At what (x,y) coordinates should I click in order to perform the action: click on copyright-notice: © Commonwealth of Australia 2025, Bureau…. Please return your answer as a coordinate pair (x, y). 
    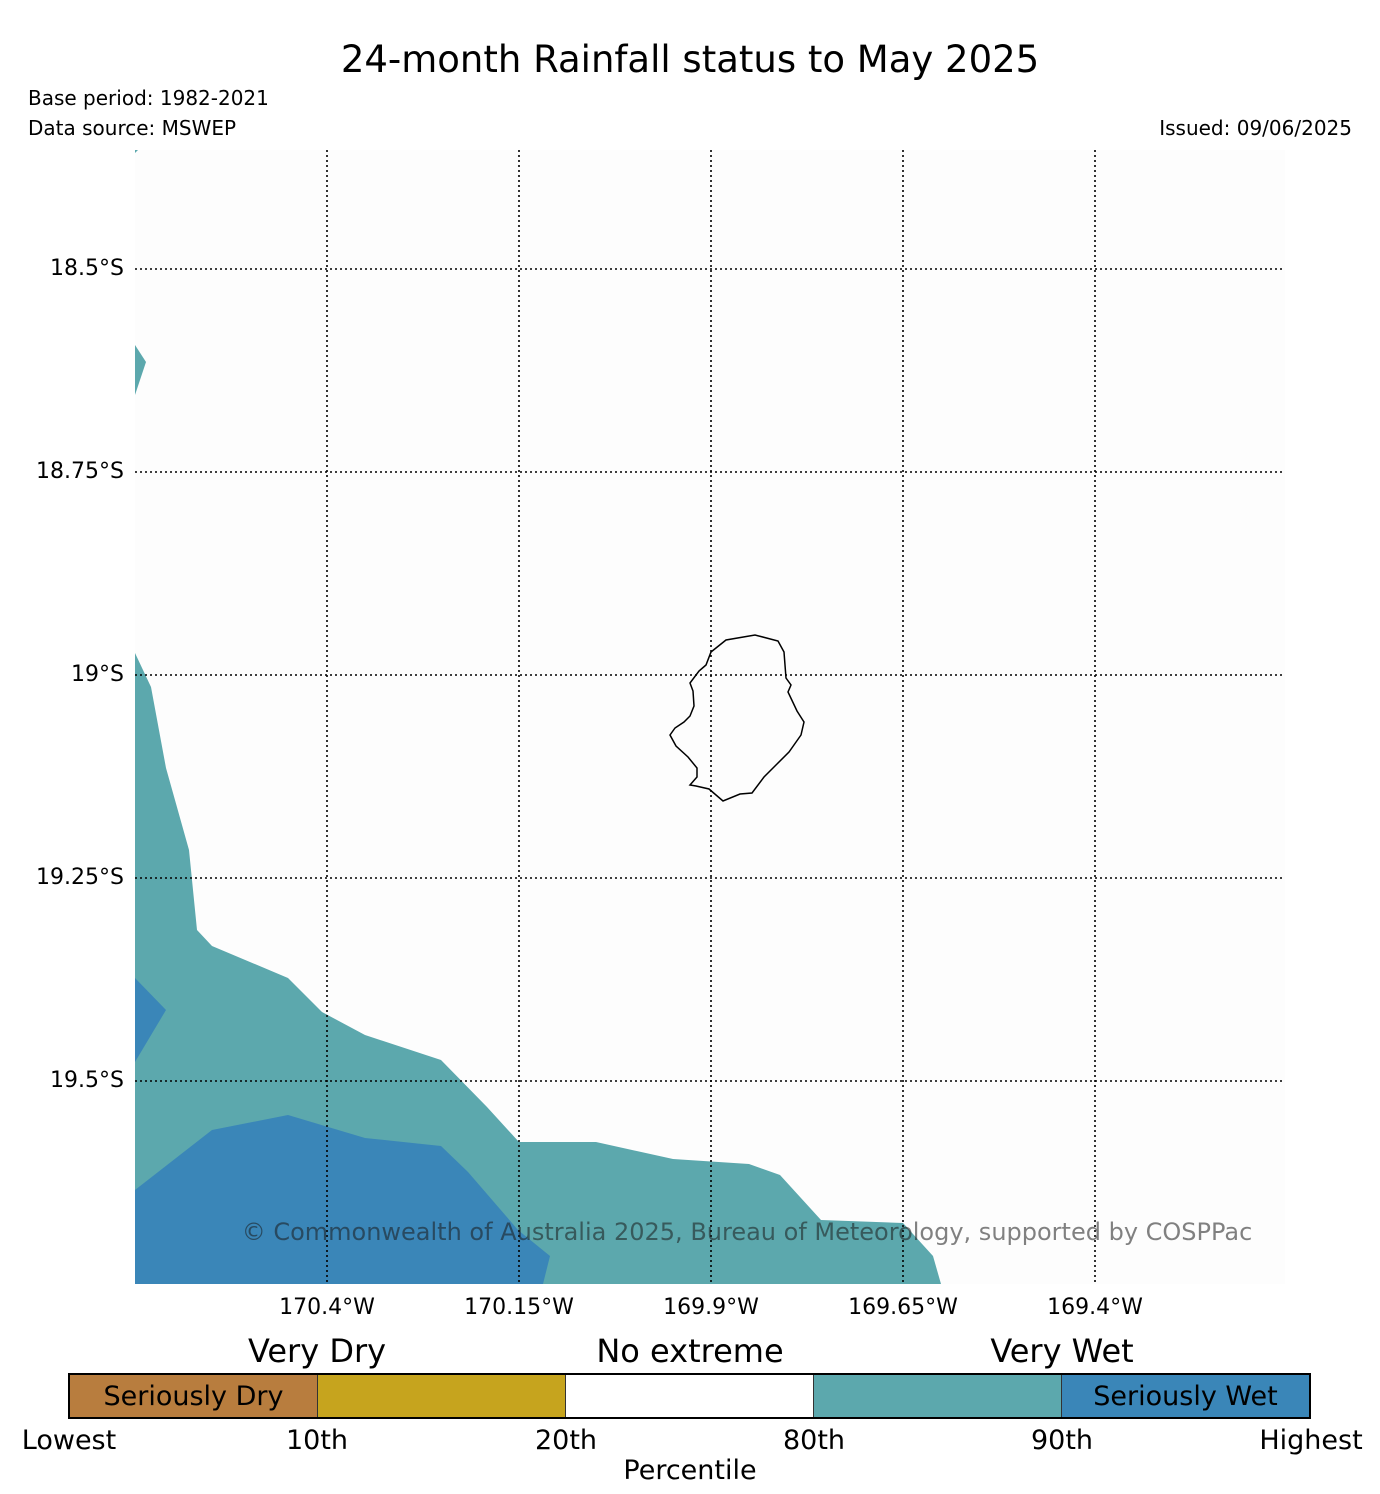
    Looking at the image, I should click on (747, 1232).